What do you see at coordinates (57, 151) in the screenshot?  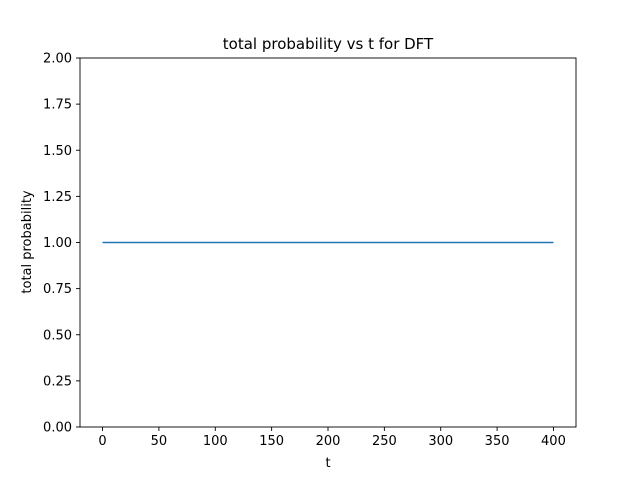 I see `y-tick-label: 1.50` at bounding box center [57, 151].